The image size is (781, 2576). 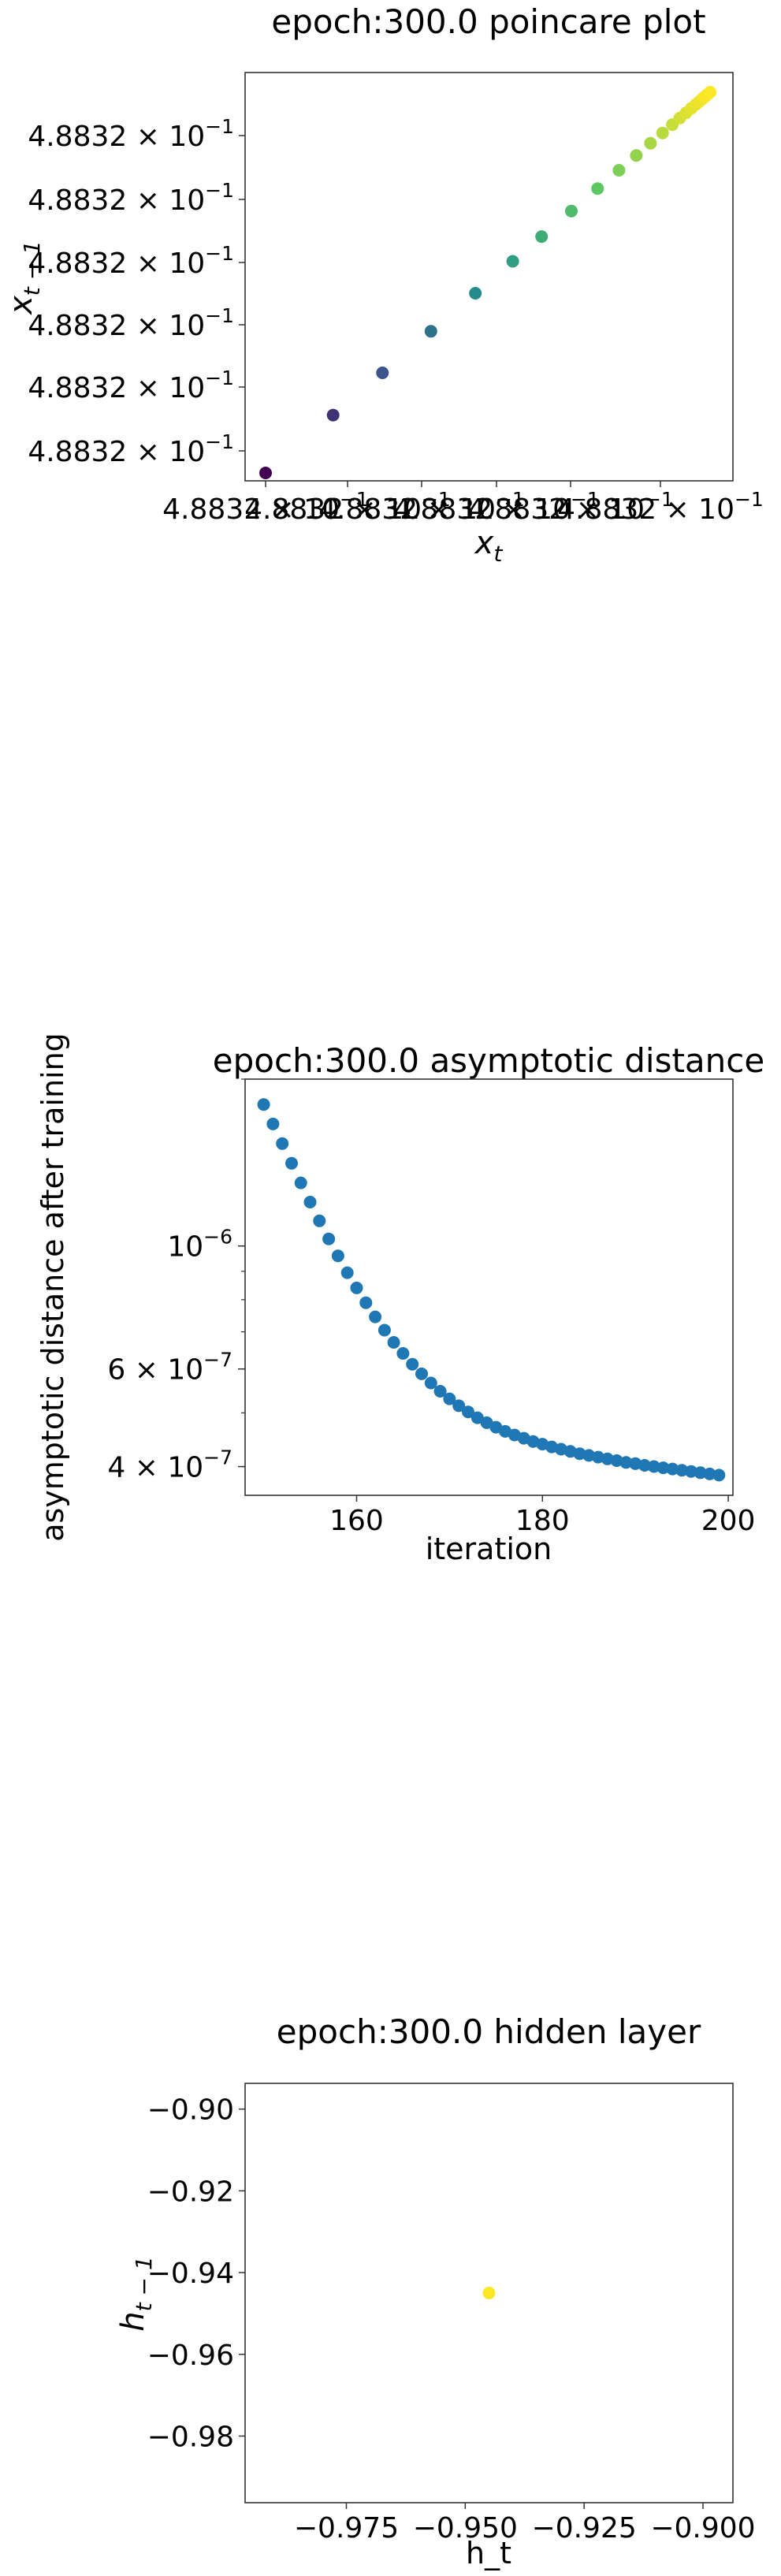 What do you see at coordinates (489, 2031) in the screenshot?
I see `hidden-title: epoch:300.0 hidden layer` at bounding box center [489, 2031].